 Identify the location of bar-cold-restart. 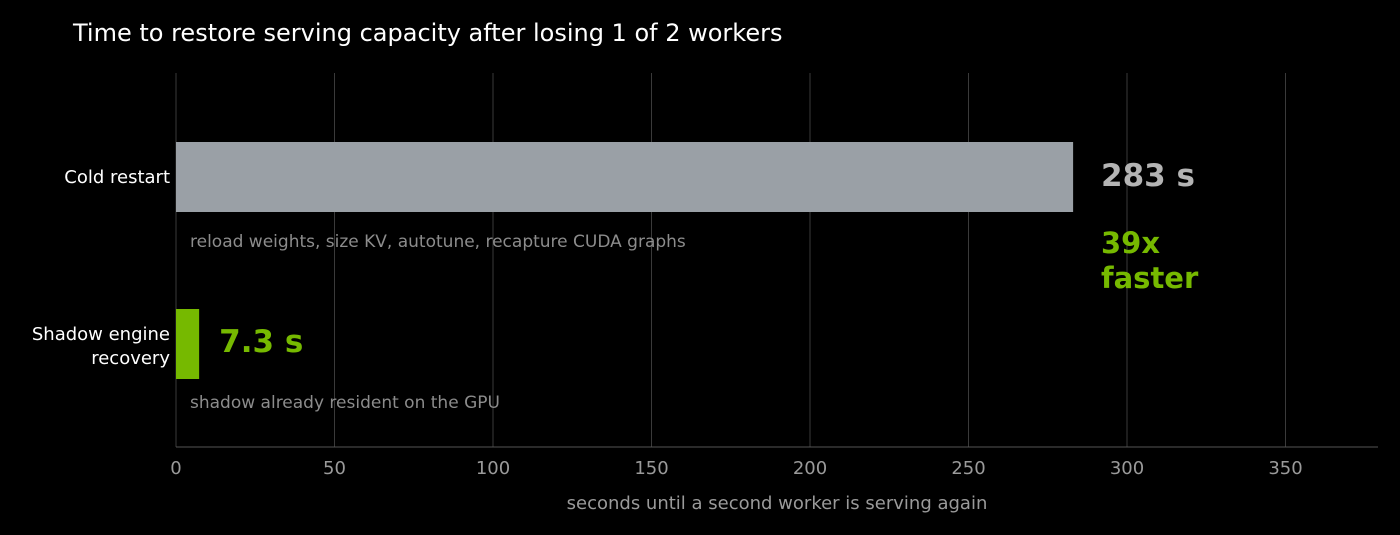
(625, 177).